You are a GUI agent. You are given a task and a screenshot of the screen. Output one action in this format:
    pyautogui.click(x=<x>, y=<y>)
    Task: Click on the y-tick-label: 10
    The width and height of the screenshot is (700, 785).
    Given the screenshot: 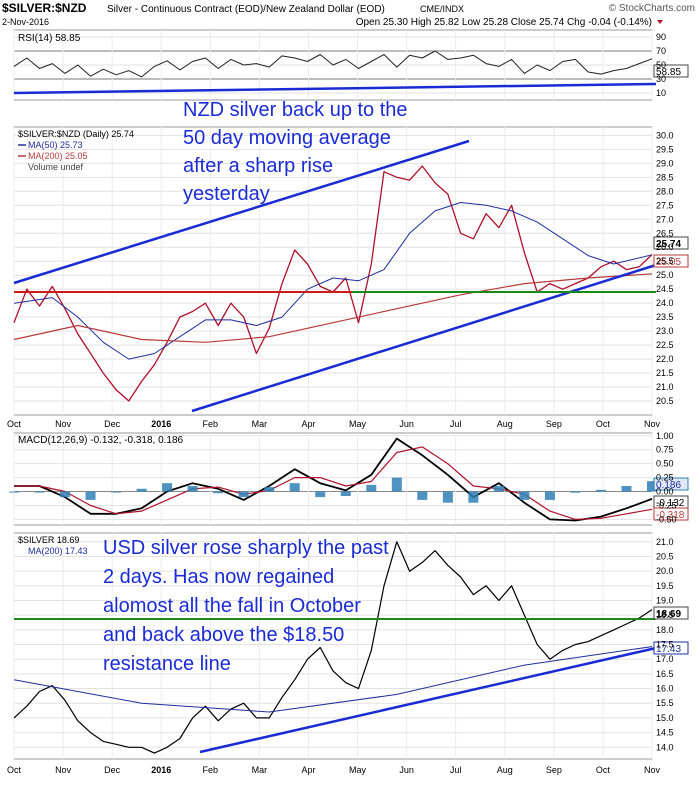 What is the action you would take?
    pyautogui.click(x=661, y=93)
    